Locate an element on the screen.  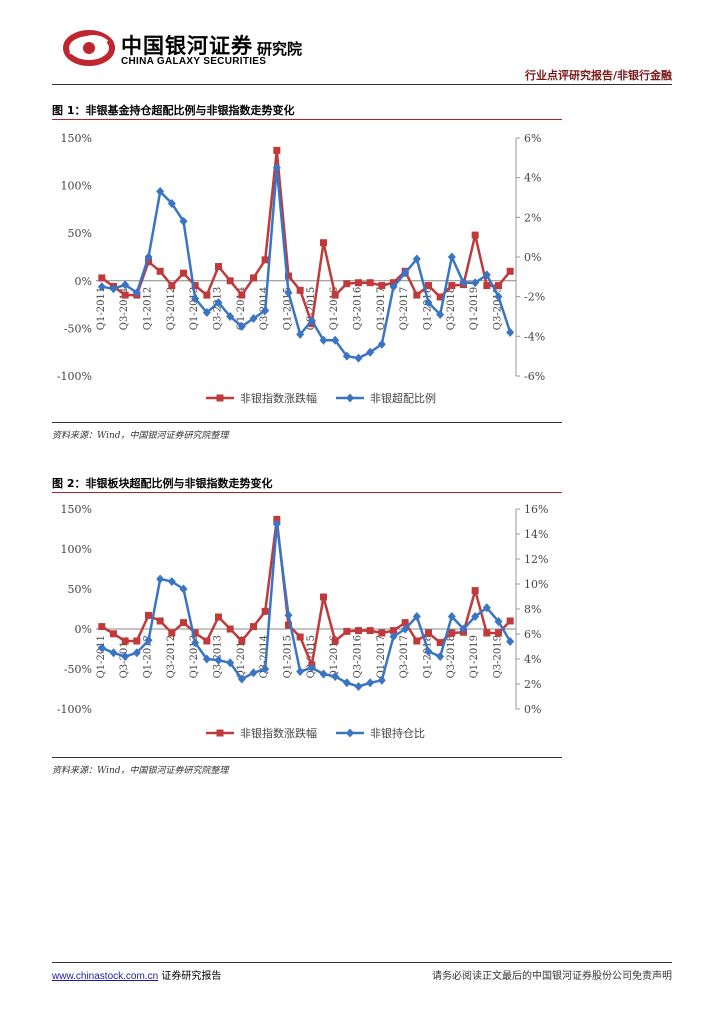
x-tick-label: Q3-2017 is located at coordinates (404, 656).